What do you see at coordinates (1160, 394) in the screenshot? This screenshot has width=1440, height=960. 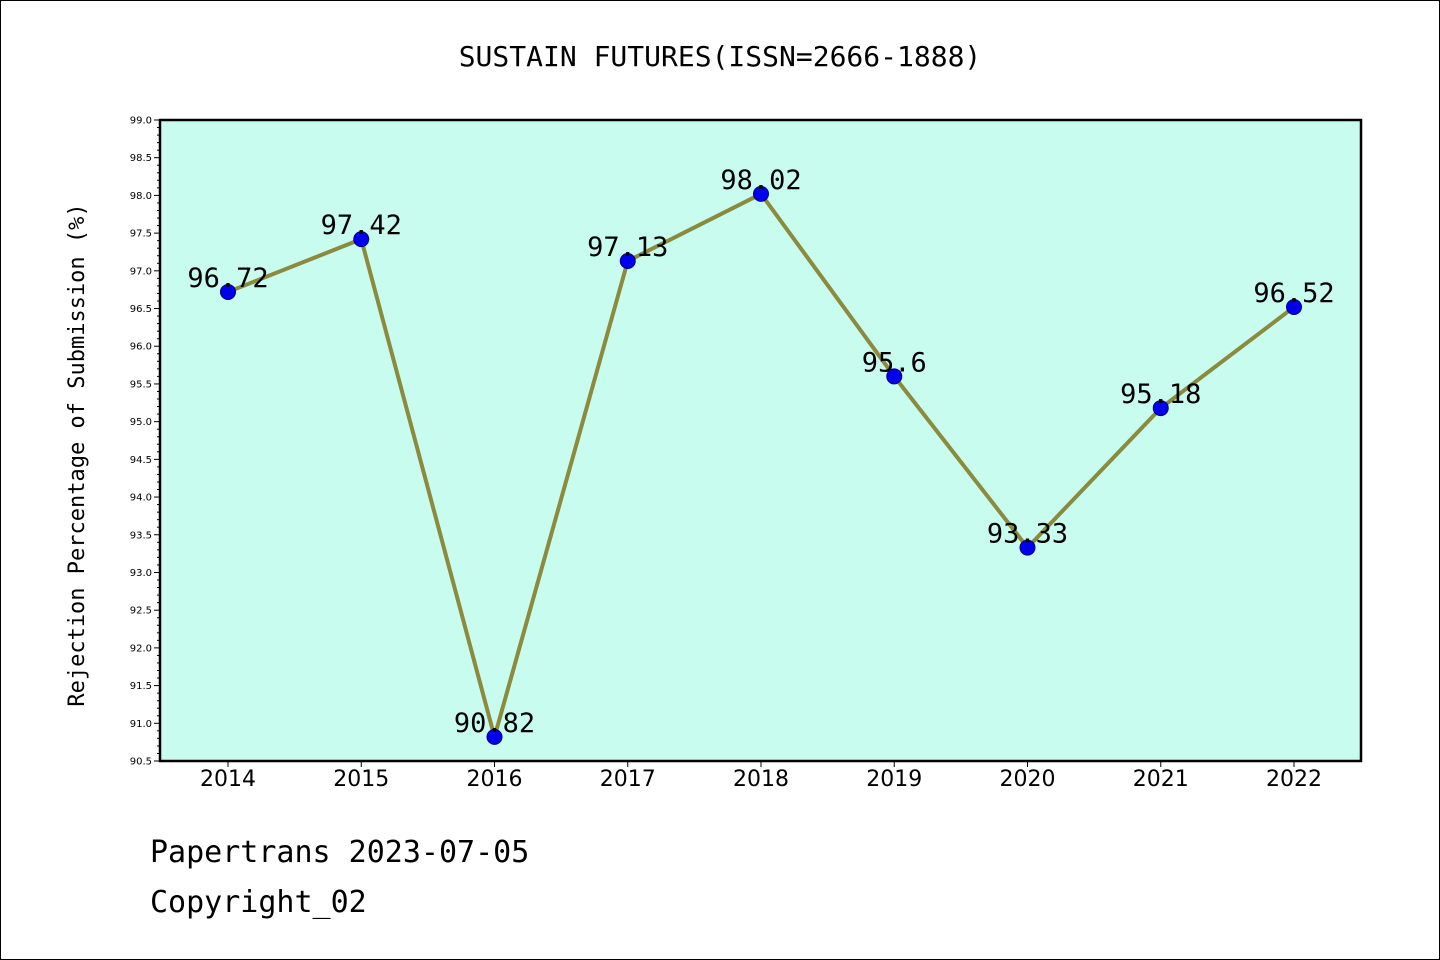 I see `data-label: 95.18` at bounding box center [1160, 394].